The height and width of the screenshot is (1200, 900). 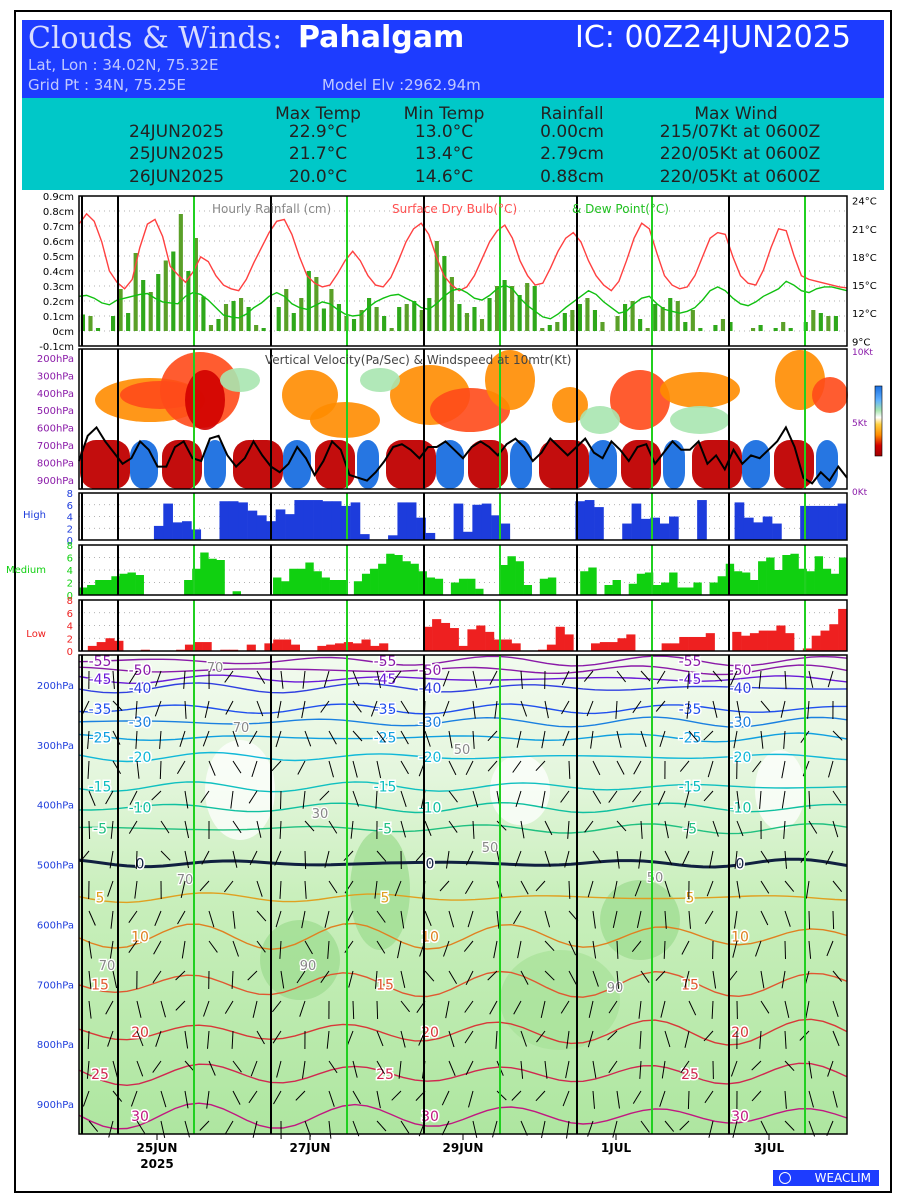 What do you see at coordinates (717, 464) in the screenshot?
I see `vv-column` at bounding box center [717, 464].